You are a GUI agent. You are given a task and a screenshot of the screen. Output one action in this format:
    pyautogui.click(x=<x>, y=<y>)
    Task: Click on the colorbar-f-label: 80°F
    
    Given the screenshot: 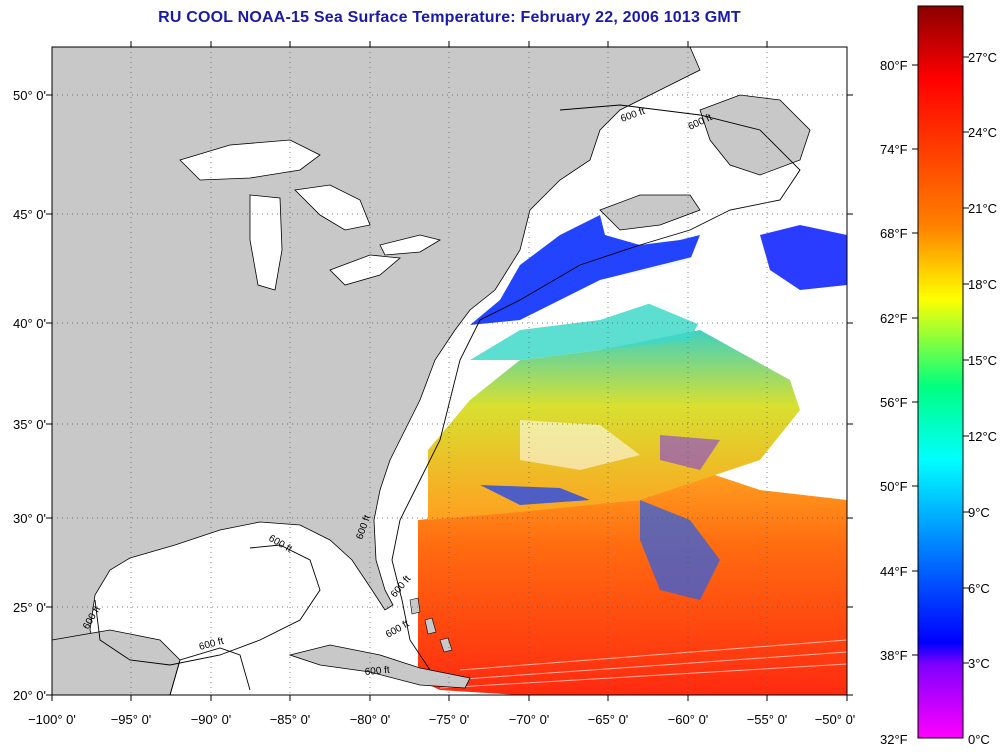 What is the action you would take?
    pyautogui.click(x=894, y=65)
    